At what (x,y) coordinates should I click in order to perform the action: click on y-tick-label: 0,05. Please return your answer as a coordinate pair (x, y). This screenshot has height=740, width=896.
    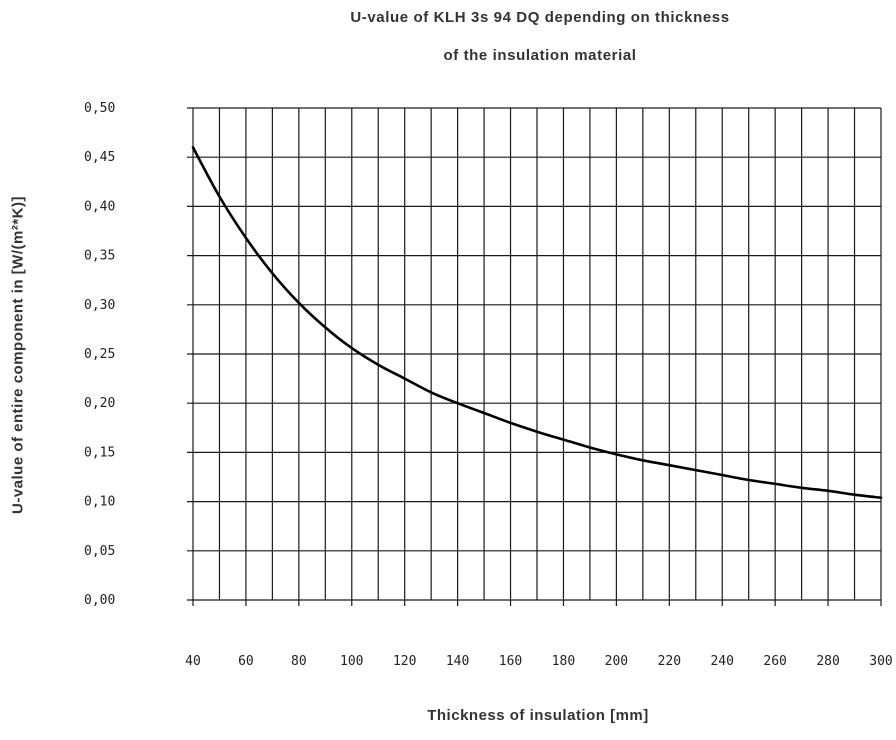
    Looking at the image, I should click on (99, 551).